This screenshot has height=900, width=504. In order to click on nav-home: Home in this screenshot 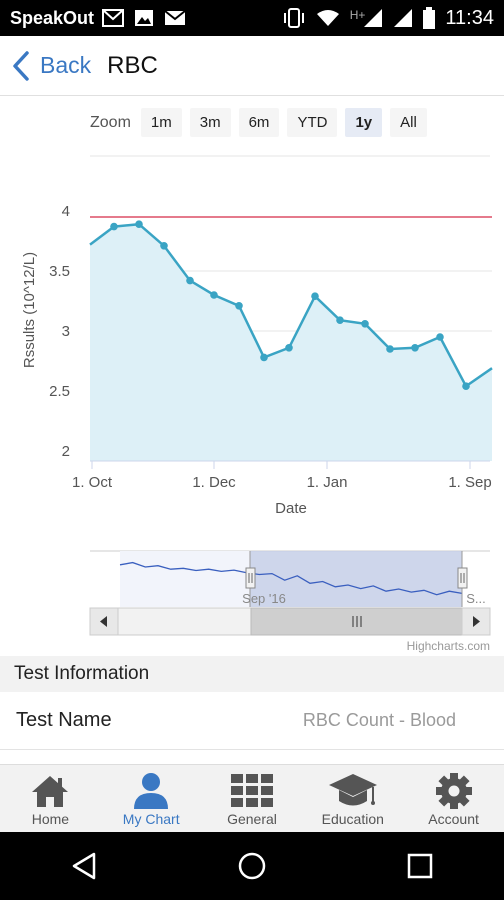, I will do `click(50, 798)`.